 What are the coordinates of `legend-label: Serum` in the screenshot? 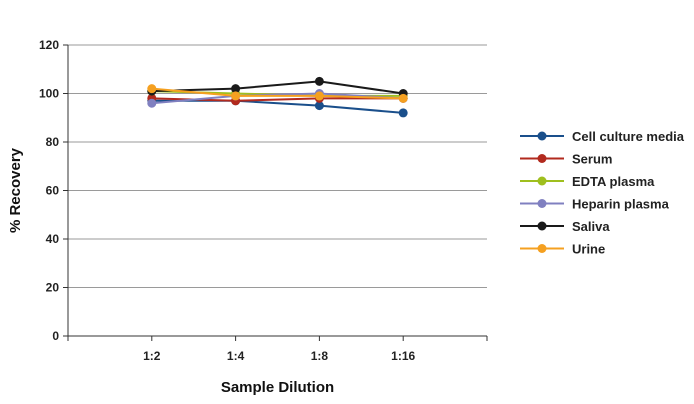 It's located at (592, 159).